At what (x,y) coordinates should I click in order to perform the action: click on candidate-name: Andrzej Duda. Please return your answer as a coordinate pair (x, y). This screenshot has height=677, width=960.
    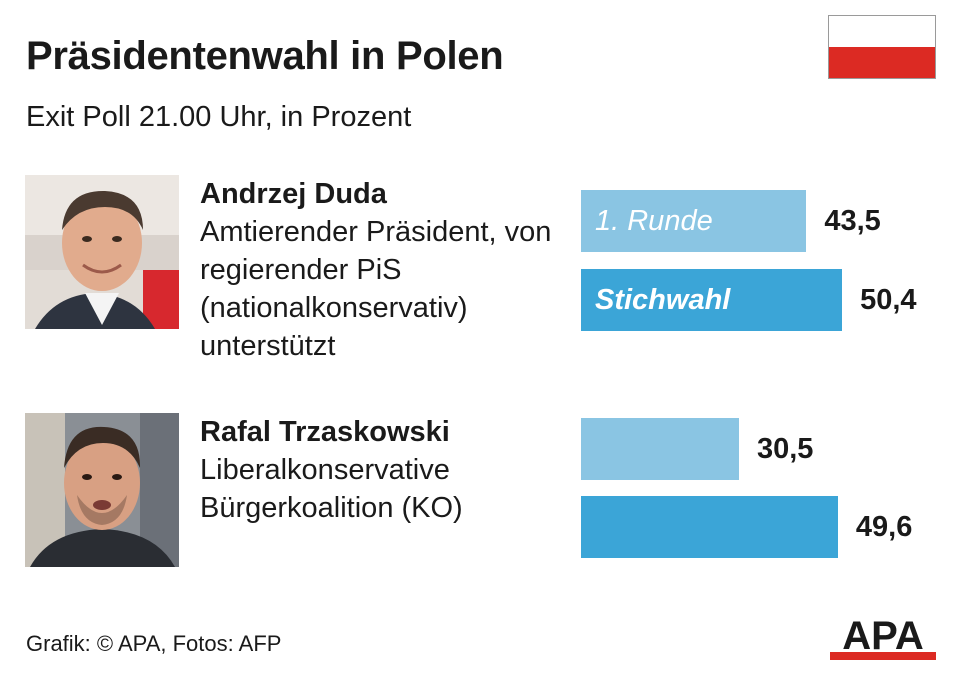
    Looking at the image, I should click on (293, 194).